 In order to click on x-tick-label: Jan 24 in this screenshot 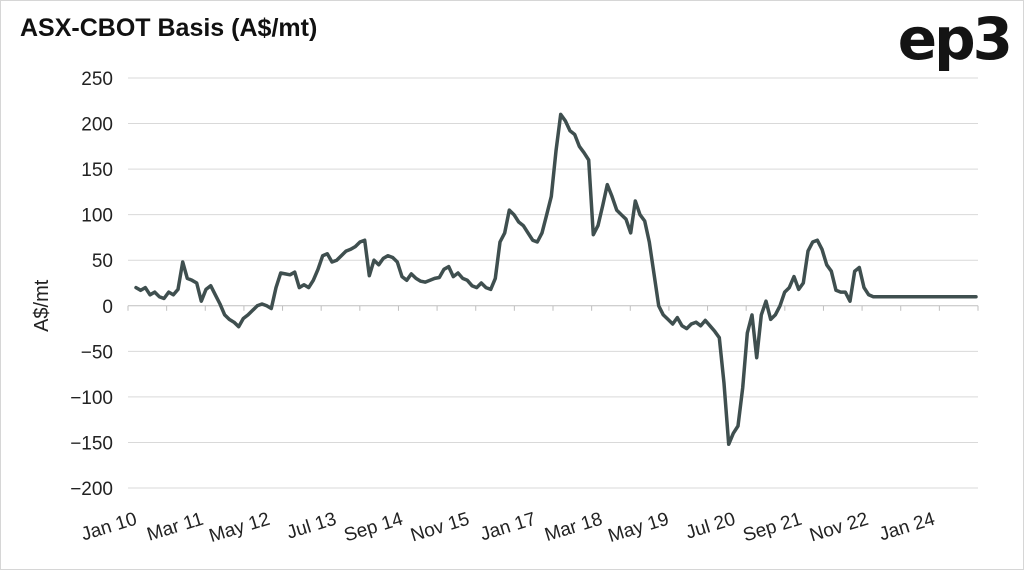, I will do `click(907, 527)`.